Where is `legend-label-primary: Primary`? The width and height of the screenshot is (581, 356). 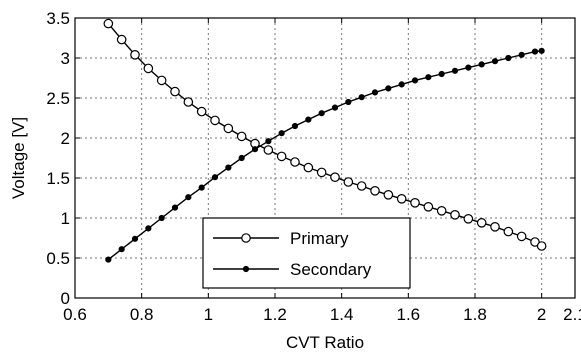 legend-label-primary: Primary is located at coordinates (319, 238).